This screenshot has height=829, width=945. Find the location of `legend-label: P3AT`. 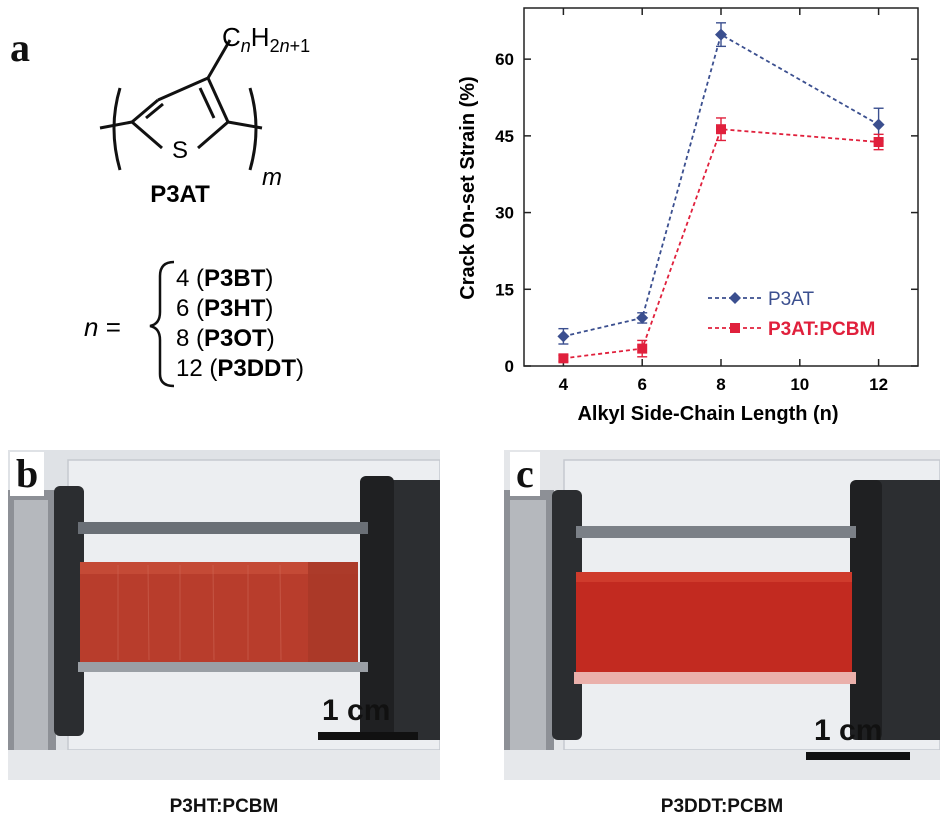

legend-label: P3AT is located at coordinates (791, 299).